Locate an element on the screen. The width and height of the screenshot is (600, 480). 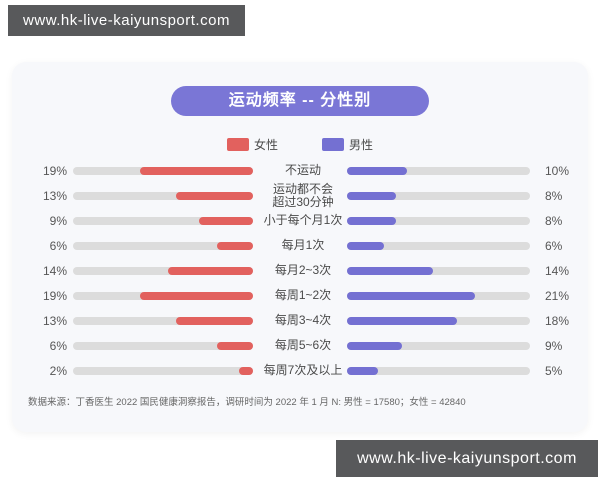
chart-row: 19% 每周1~2次 21% is located at coordinates (300, 295).